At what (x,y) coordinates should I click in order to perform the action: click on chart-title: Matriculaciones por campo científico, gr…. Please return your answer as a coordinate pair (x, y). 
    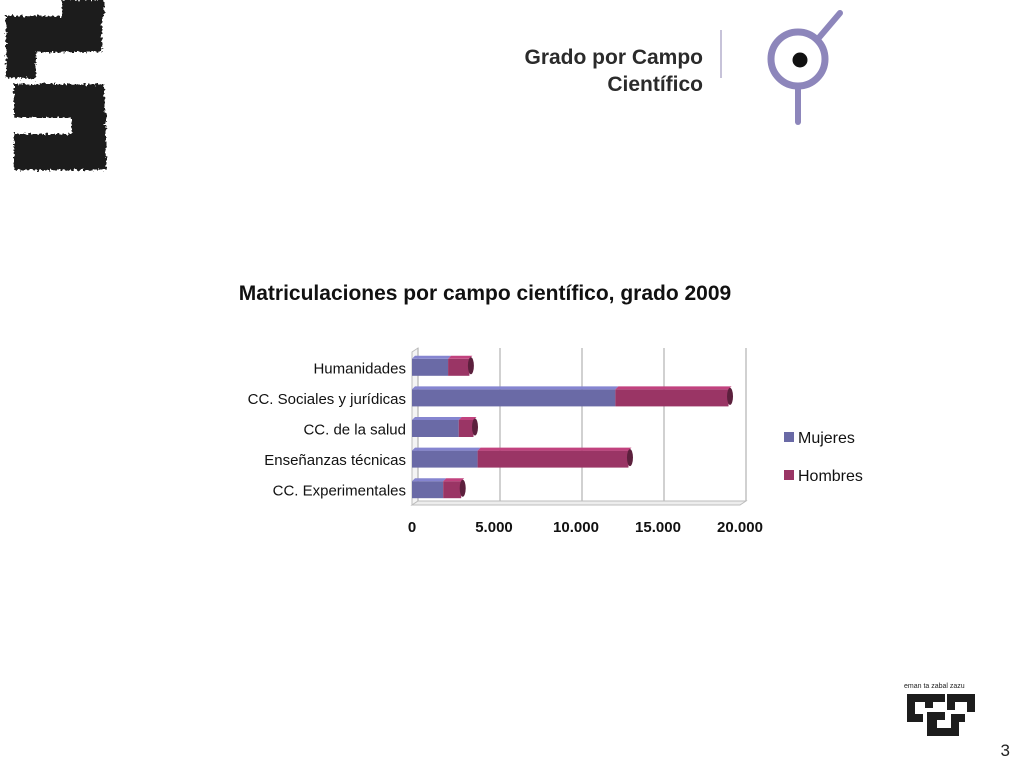
    Looking at the image, I should click on (485, 293).